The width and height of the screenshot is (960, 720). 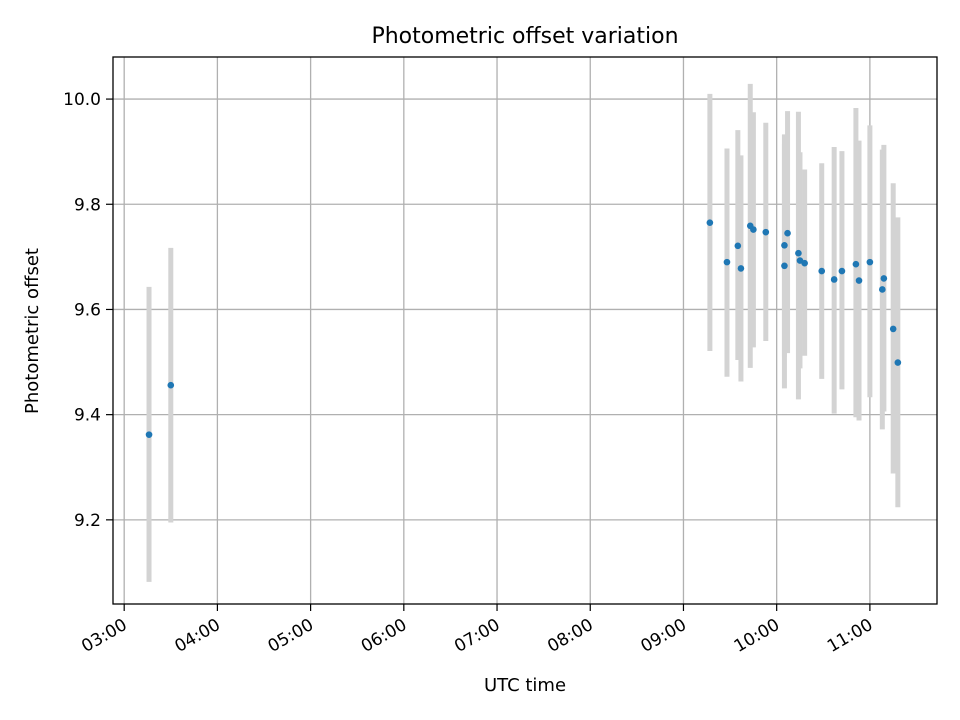 What do you see at coordinates (525, 685) in the screenshot?
I see `x-axis-label: UTC time` at bounding box center [525, 685].